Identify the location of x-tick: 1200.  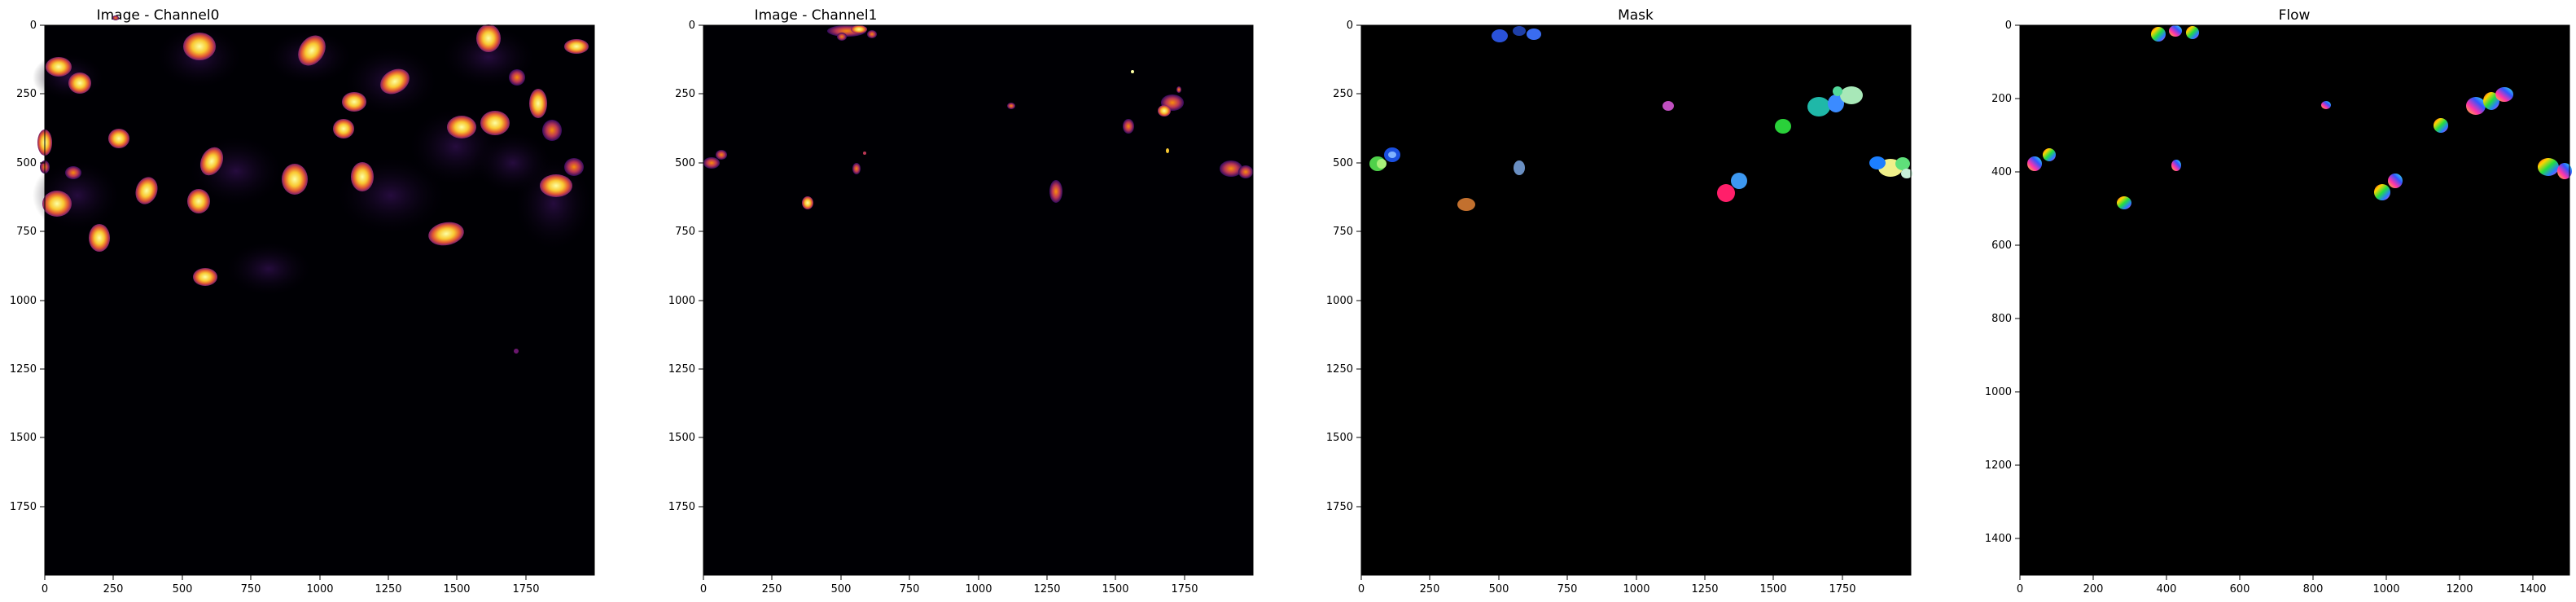
(2459, 585).